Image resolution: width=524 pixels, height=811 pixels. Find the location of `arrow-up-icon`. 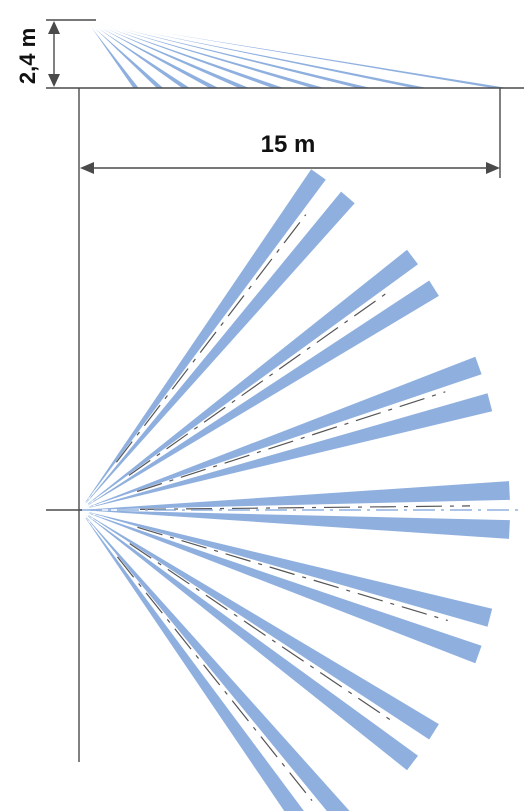

arrow-up-icon is located at coordinates (54, 27).